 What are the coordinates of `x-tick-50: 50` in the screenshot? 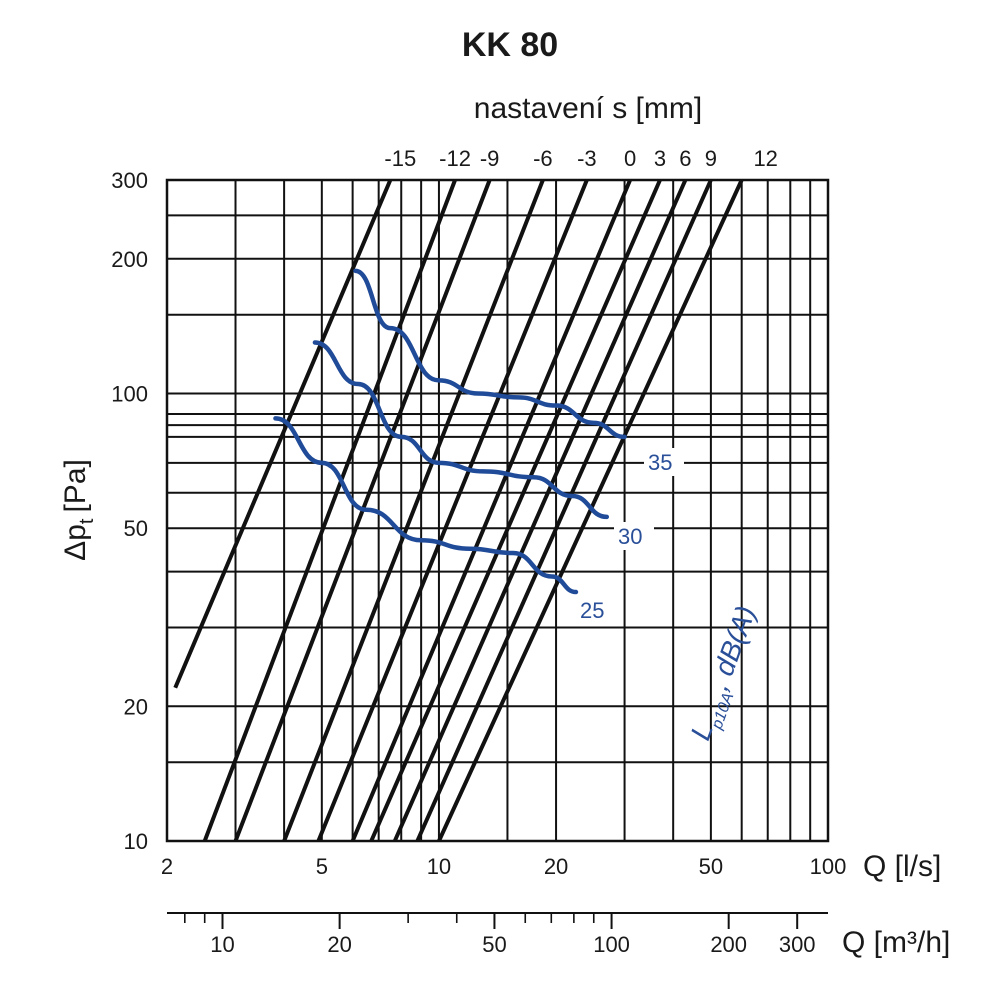 It's located at (711, 866).